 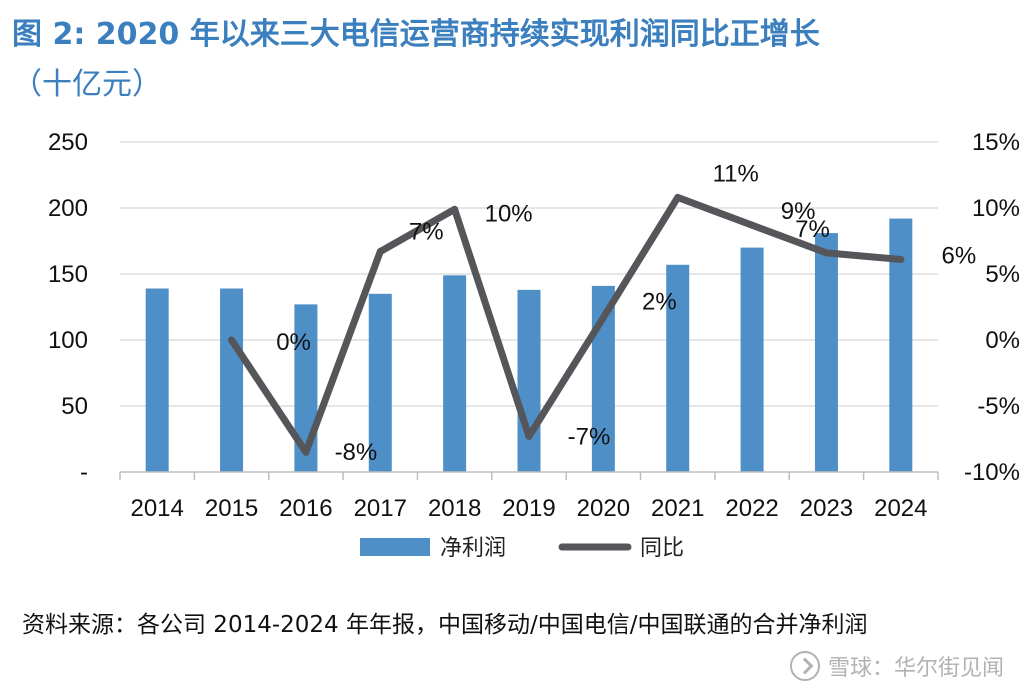 I want to click on data-label: 11%, so click(x=736, y=173).